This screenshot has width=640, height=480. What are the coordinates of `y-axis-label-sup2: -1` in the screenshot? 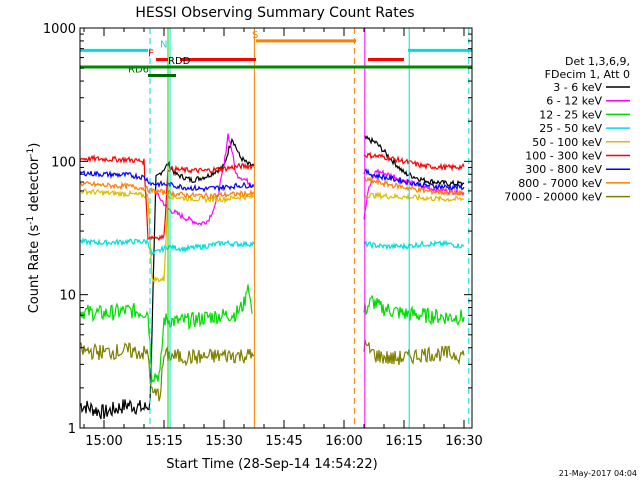 It's located at (31, 152).